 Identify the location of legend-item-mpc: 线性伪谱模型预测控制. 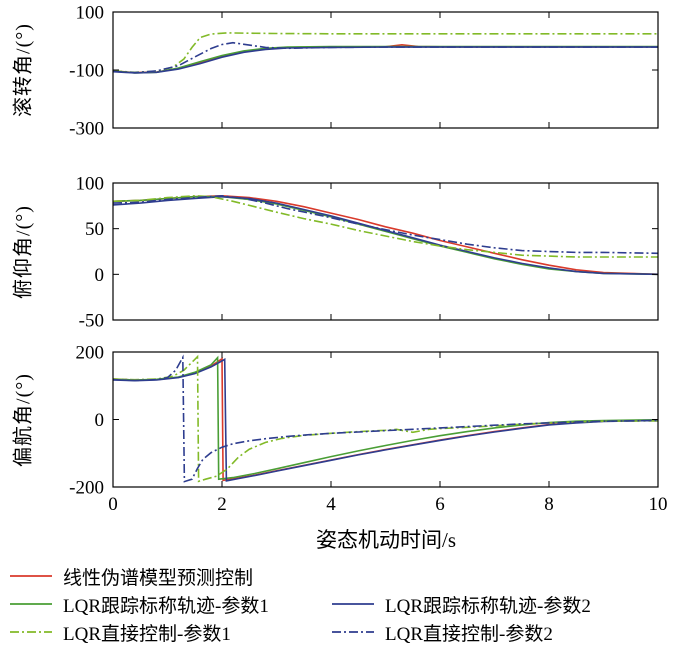
(131, 576).